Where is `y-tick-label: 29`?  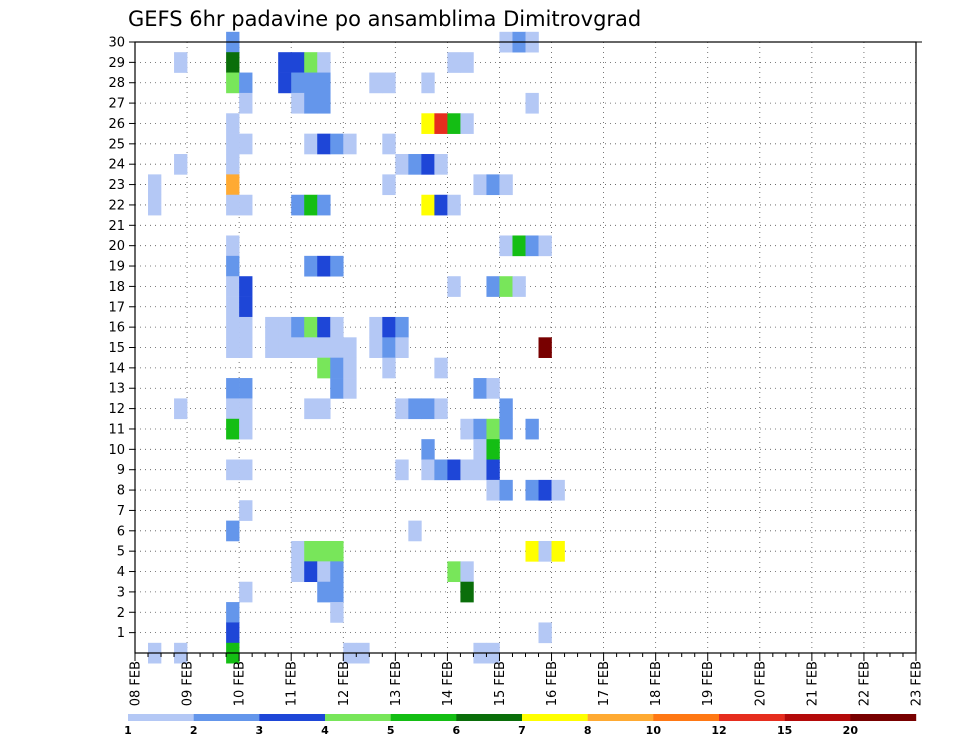
y-tick-label: 29 is located at coordinates (116, 63).